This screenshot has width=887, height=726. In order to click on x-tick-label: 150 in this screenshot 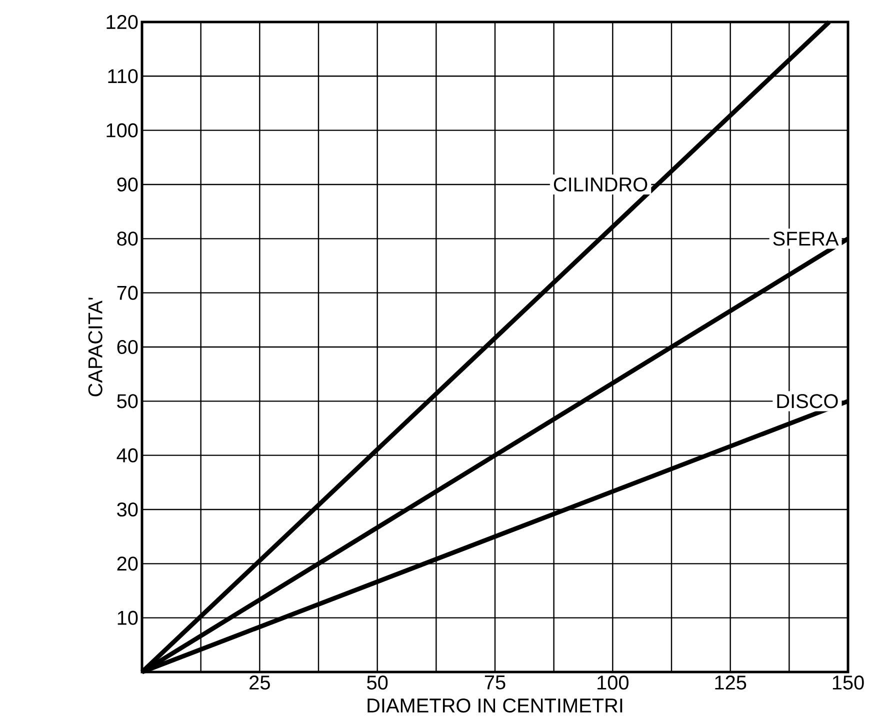, I will do `click(848, 683)`.